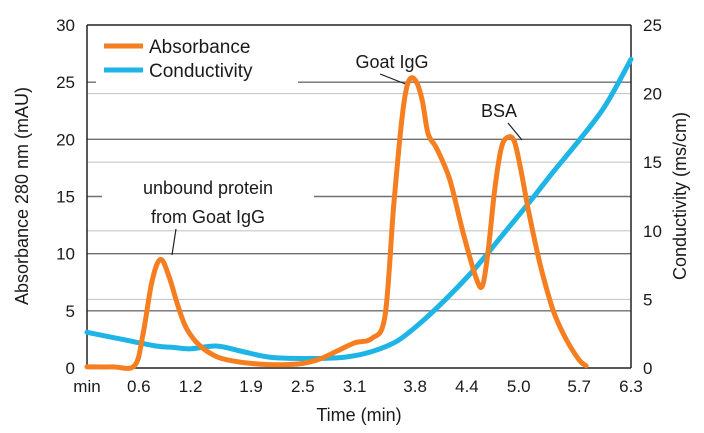  What do you see at coordinates (208, 217) in the screenshot?
I see `annotation-unbound-line2: from Goat IgG` at bounding box center [208, 217].